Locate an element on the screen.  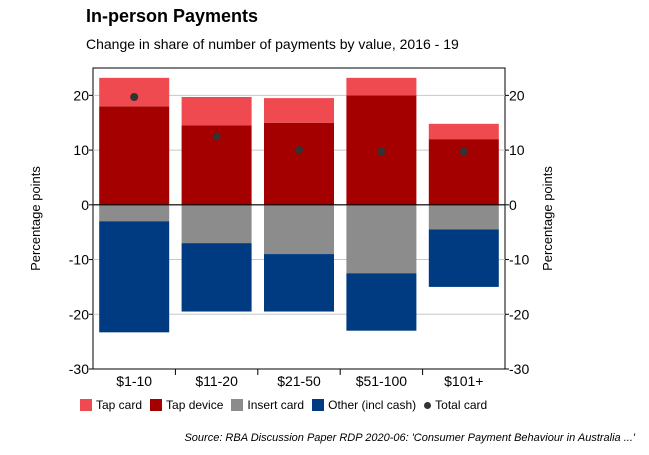
legend-swatch-other is located at coordinates (318, 405).